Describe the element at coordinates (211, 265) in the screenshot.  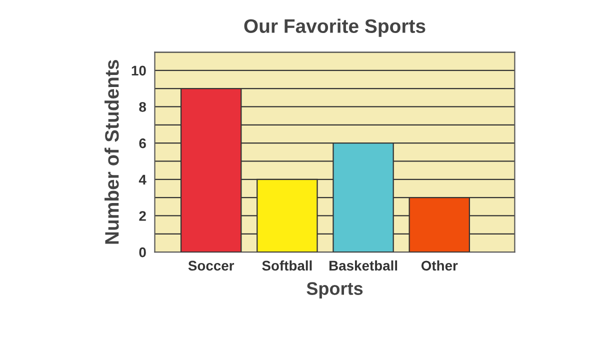
I see `x-tick-label: Soccer` at that location.